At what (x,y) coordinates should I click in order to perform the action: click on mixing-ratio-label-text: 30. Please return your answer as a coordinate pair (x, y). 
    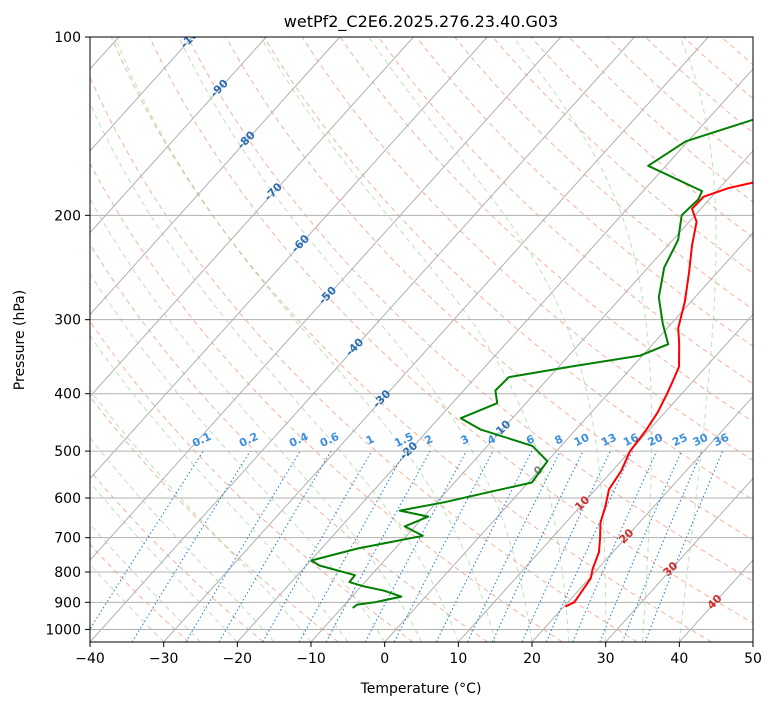
    Looking at the image, I should click on (701, 440).